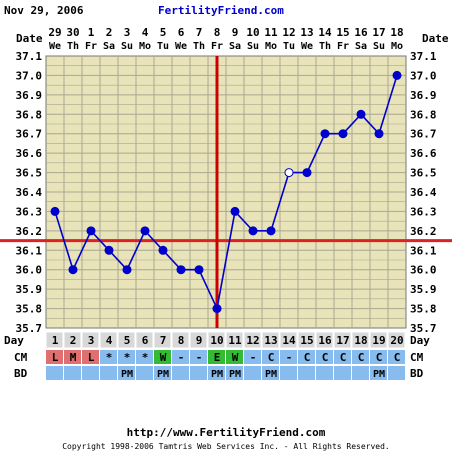  I want to click on bd-row-label: BD, so click(21, 373).